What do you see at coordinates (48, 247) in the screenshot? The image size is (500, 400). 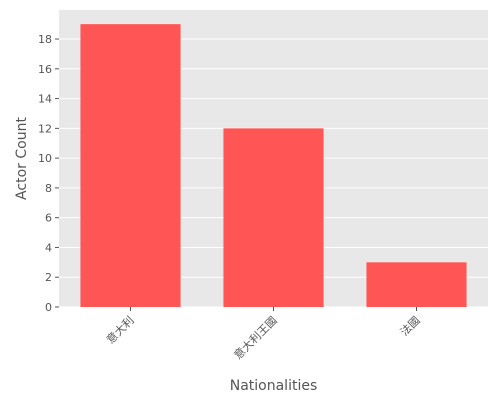 I see `y-tick-label: 4` at bounding box center [48, 247].